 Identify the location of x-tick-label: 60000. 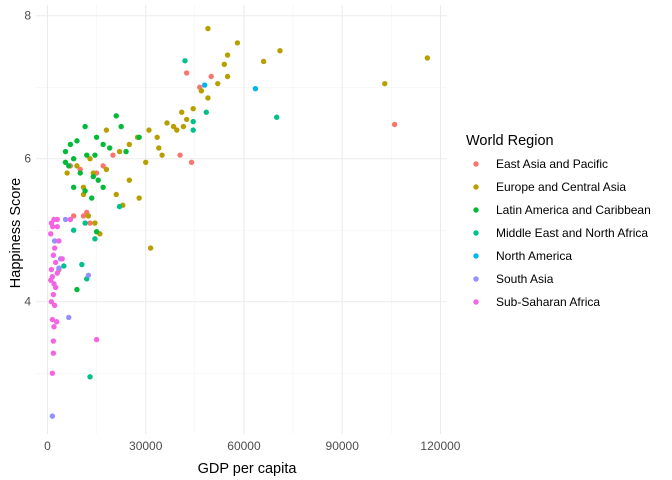
(244, 446).